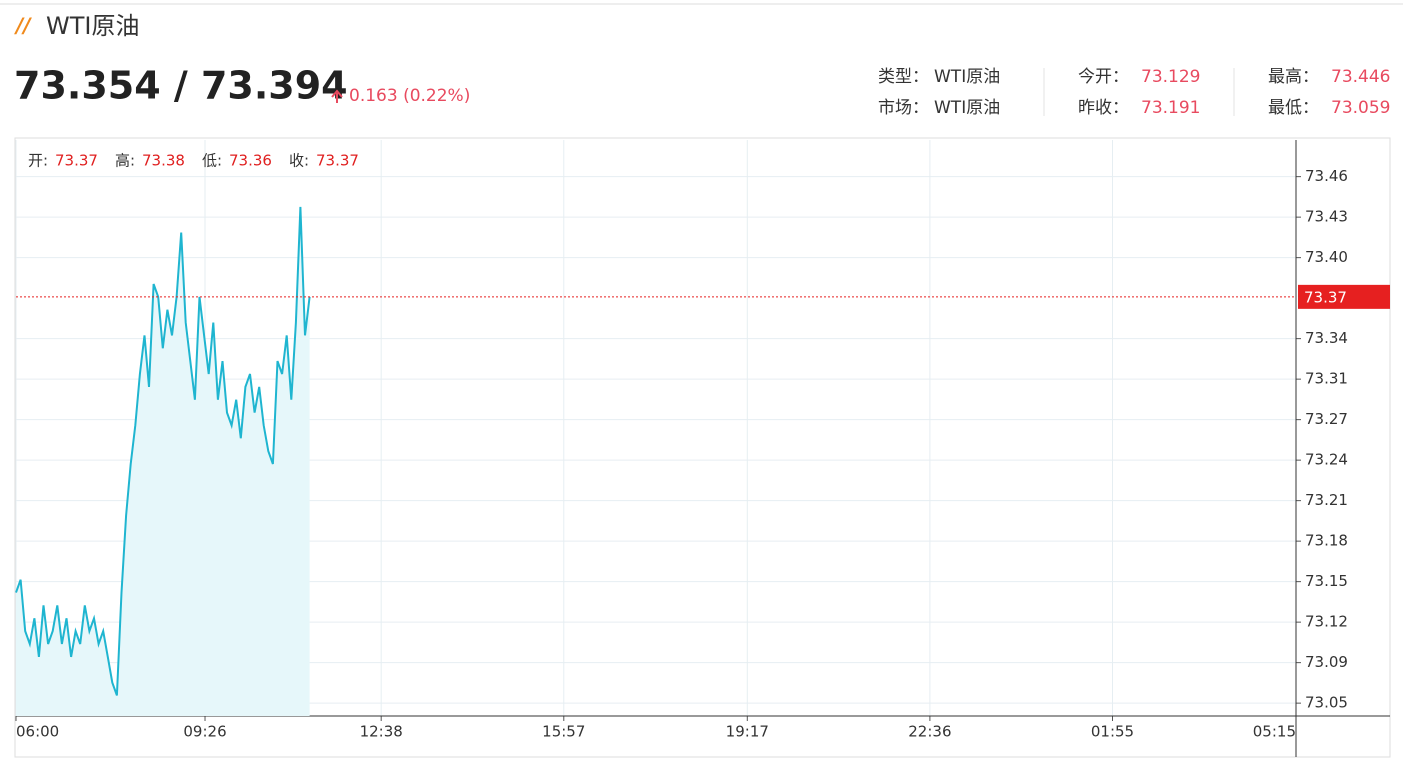 This screenshot has height=775, width=1403. Describe the element at coordinates (1326, 257) in the screenshot. I see `y-tick-label: 73.40` at that location.